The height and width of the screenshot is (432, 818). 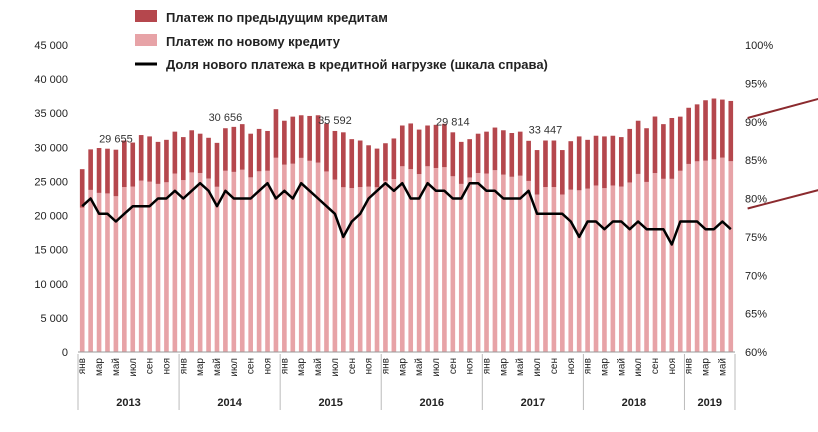 I want to click on legend-label: Платеж по предыдущим кредитам, so click(x=277, y=17).